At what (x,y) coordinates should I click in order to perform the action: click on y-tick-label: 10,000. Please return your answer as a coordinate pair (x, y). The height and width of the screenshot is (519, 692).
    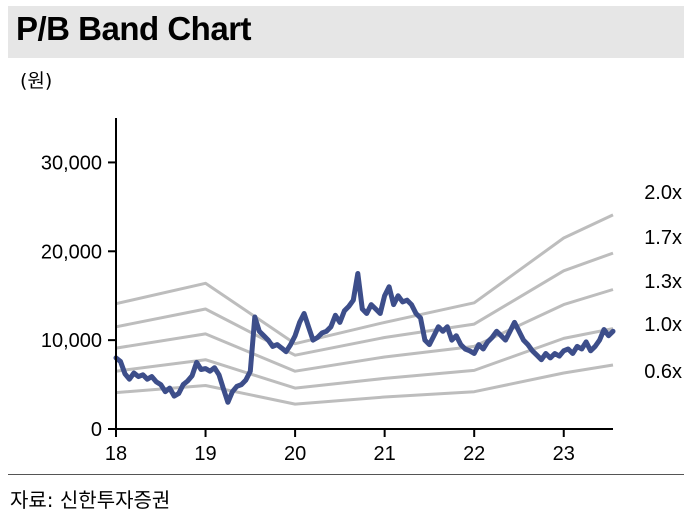
    Looking at the image, I should click on (71, 341).